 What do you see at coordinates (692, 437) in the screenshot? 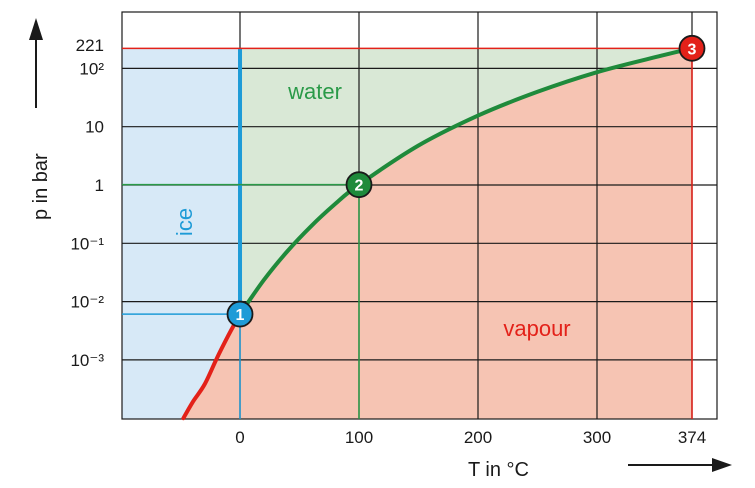
I see `x-tick-label: 374` at bounding box center [692, 437].